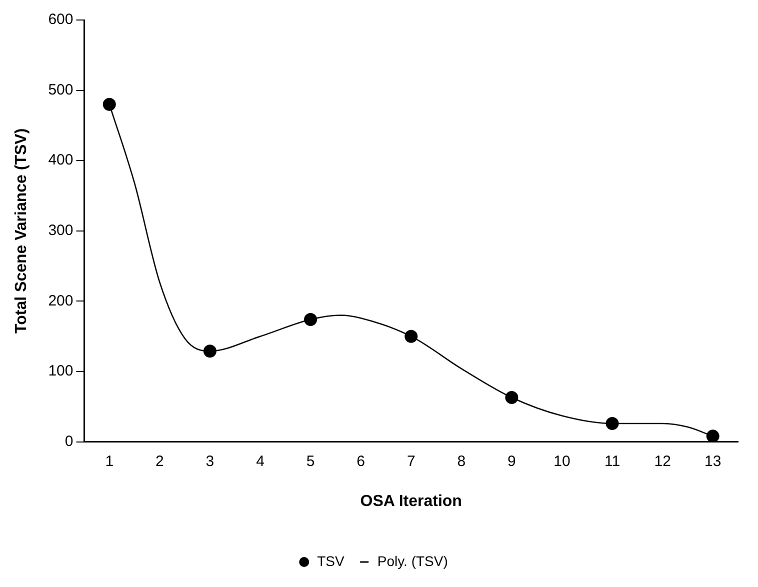 The height and width of the screenshot is (587, 758). Describe the element at coordinates (461, 461) in the screenshot. I see `x-tick-label: 8` at that location.